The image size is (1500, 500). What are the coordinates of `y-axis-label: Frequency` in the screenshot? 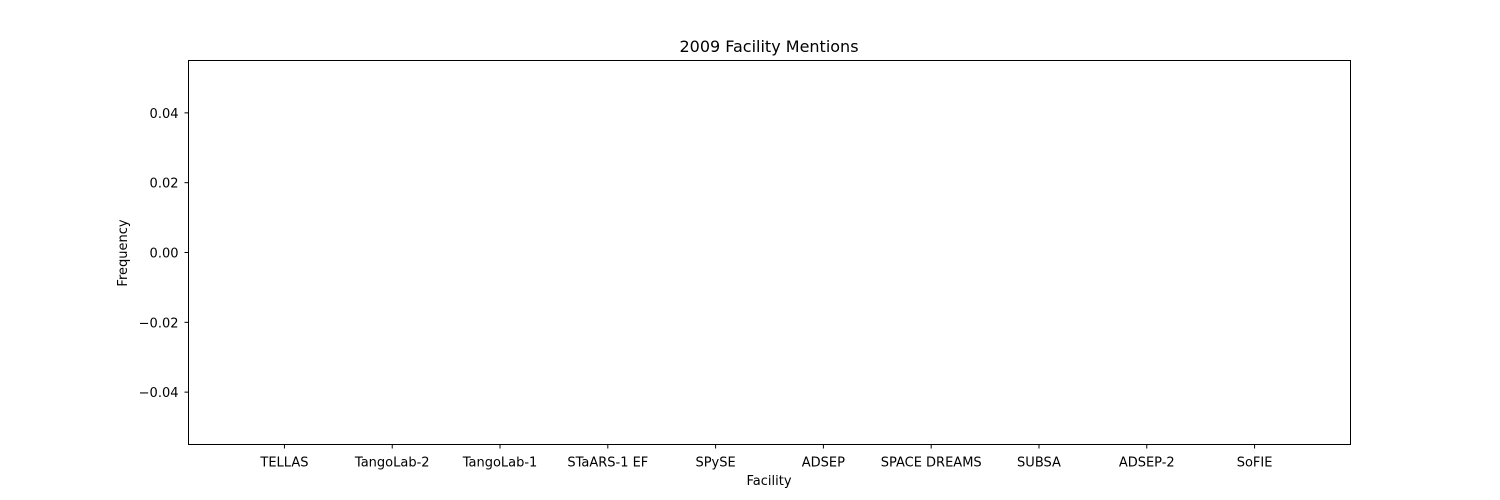 It's located at (123, 252).